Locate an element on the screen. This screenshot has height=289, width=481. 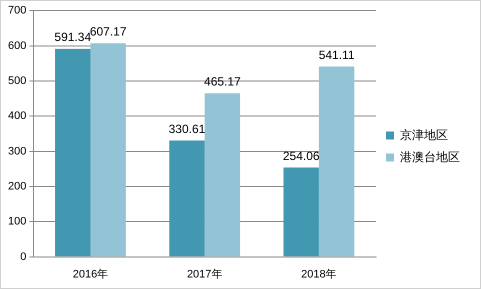
x-tick-label: 2017年 is located at coordinates (204, 274).